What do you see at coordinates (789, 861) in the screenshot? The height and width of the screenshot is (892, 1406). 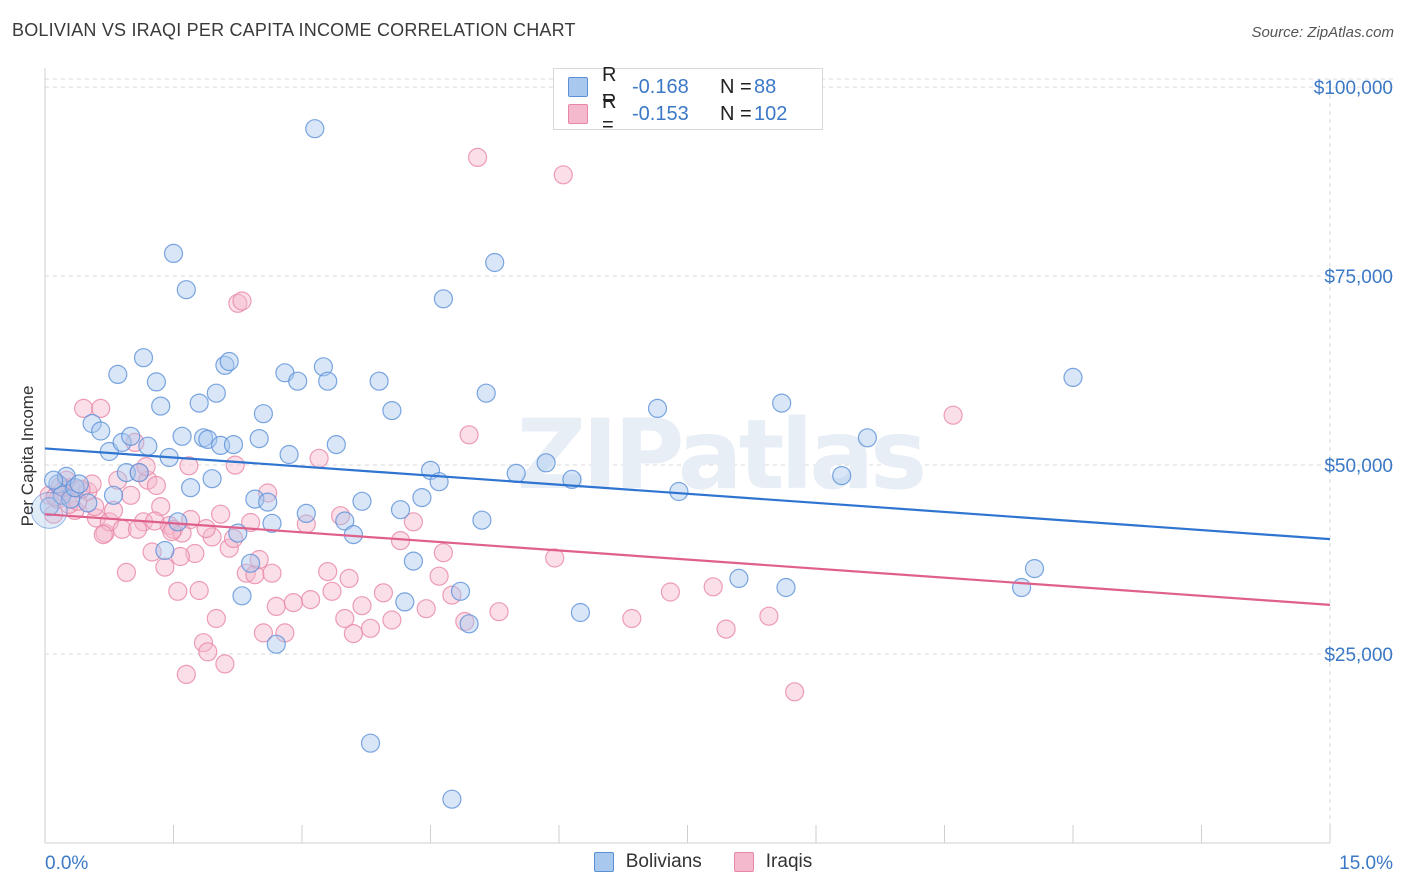 I see `legend-label-iraqis: Iraqis` at bounding box center [789, 861].